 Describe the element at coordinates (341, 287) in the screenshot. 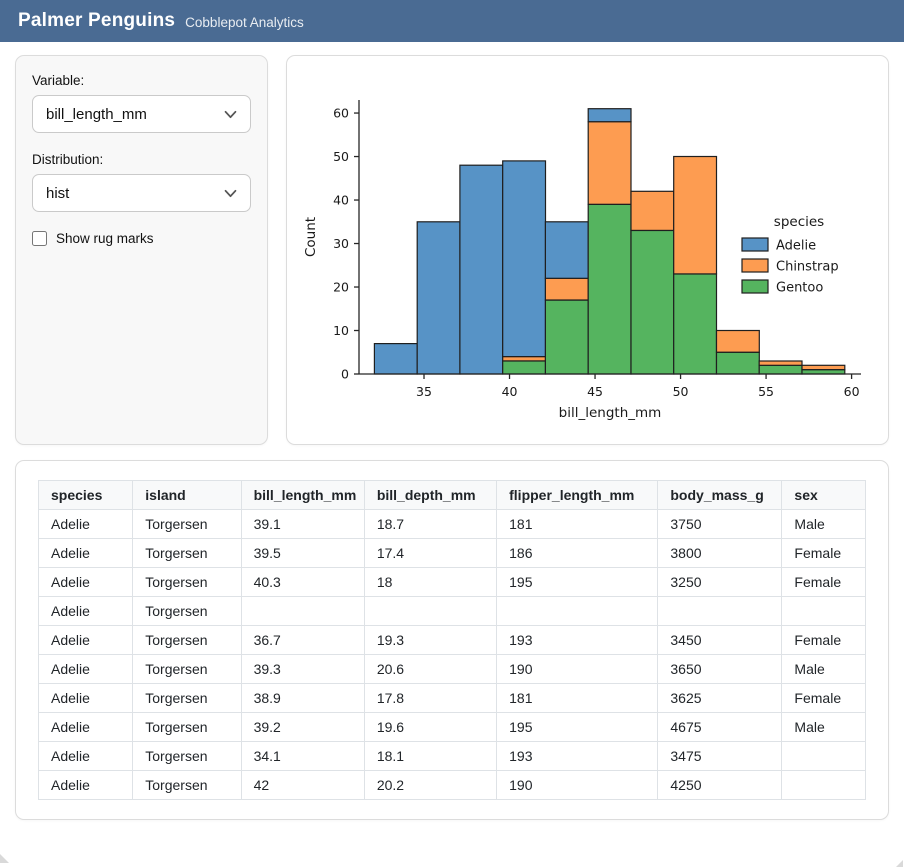

I see `svg-text: 20` at that location.